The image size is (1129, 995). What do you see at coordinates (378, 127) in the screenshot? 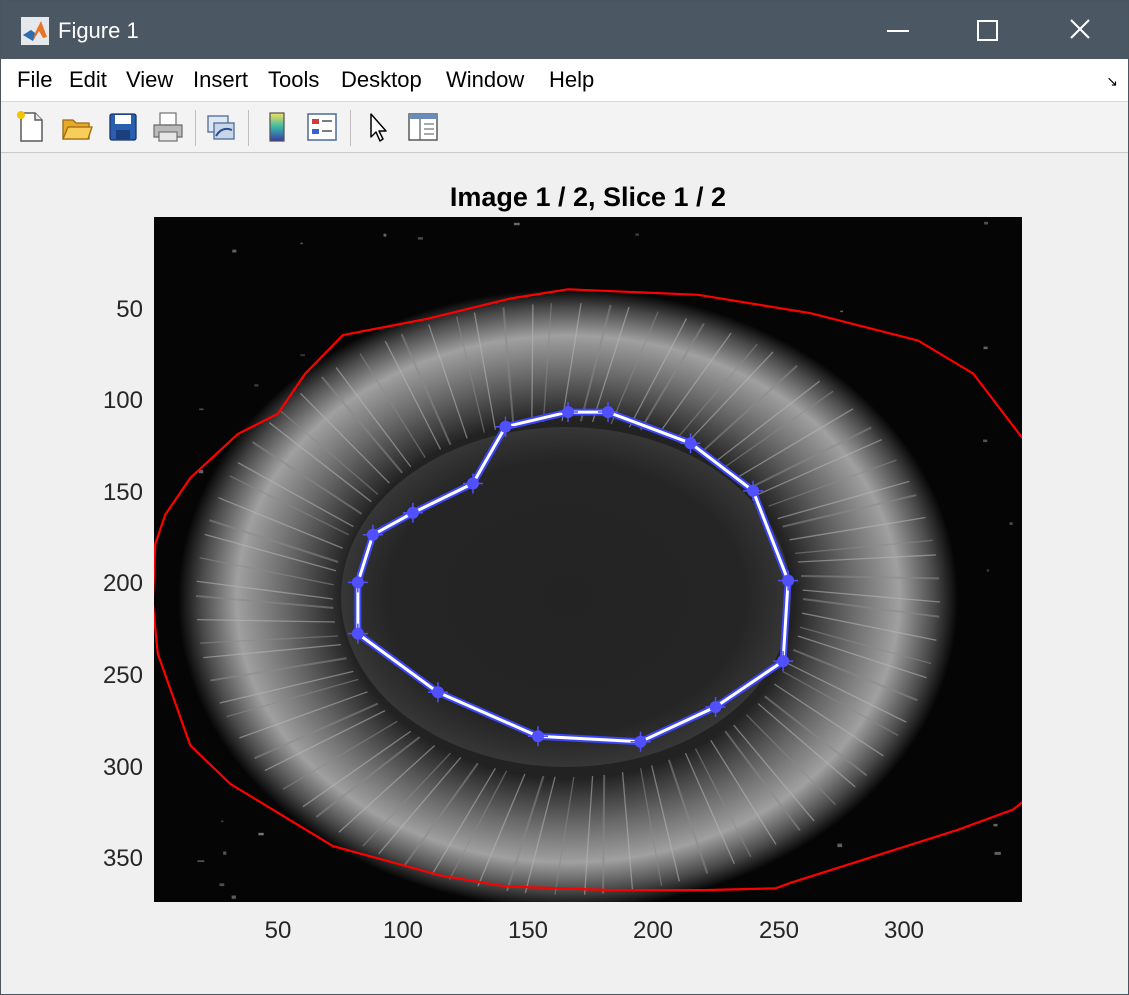
I see `edit-plot-button` at bounding box center [378, 127].